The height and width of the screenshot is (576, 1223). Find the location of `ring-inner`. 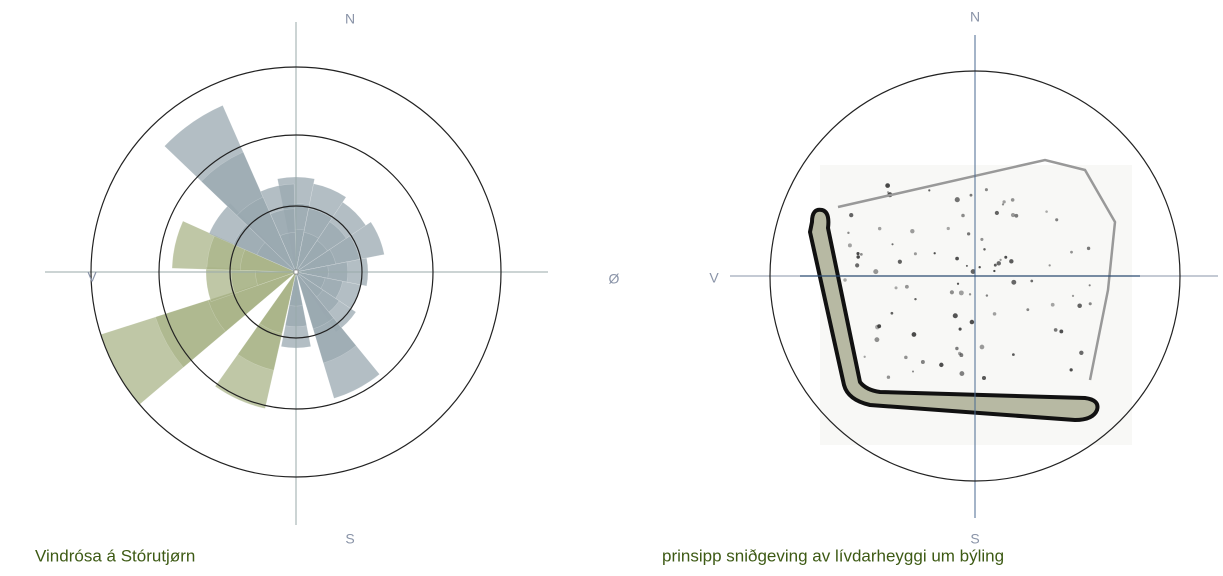

ring-inner is located at coordinates (296, 272).